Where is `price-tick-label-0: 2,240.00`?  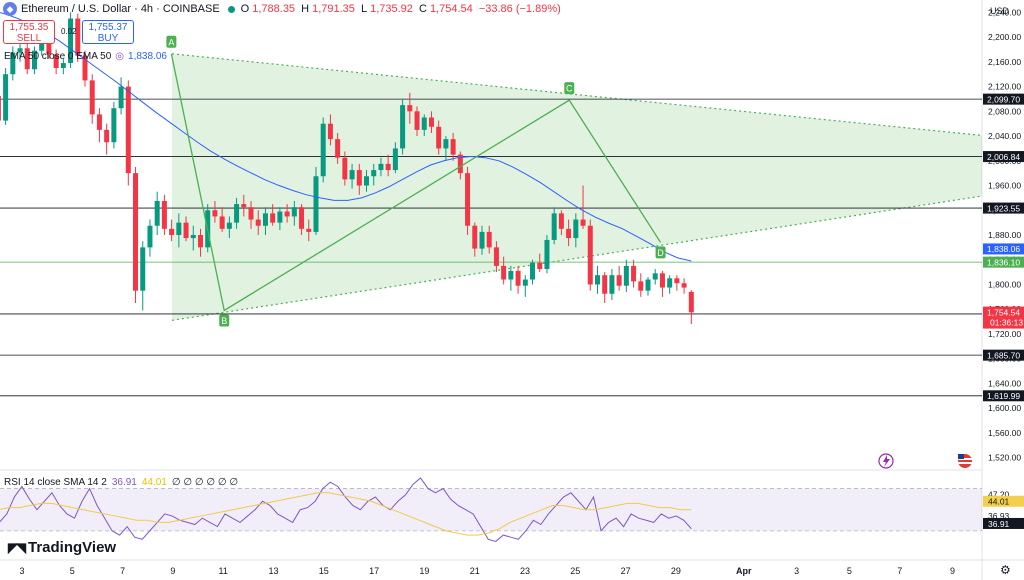
price-tick-label-0: 2,240.00 is located at coordinates (1004, 12).